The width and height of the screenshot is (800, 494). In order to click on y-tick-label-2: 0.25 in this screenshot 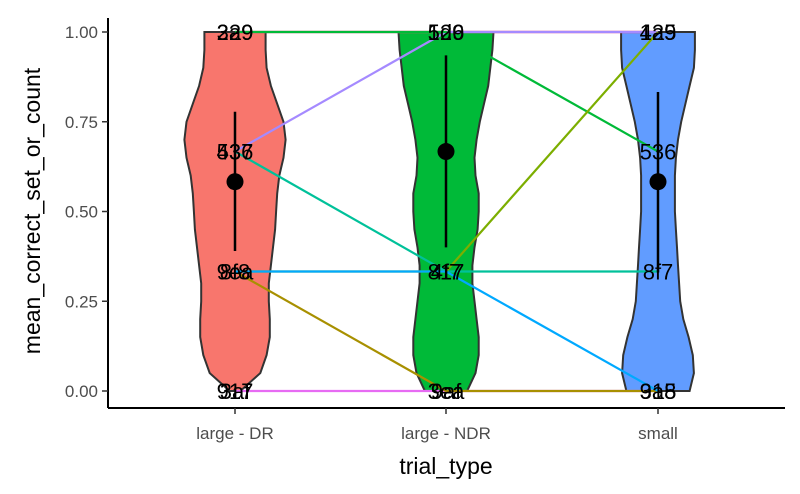, I will do `click(81, 301)`.